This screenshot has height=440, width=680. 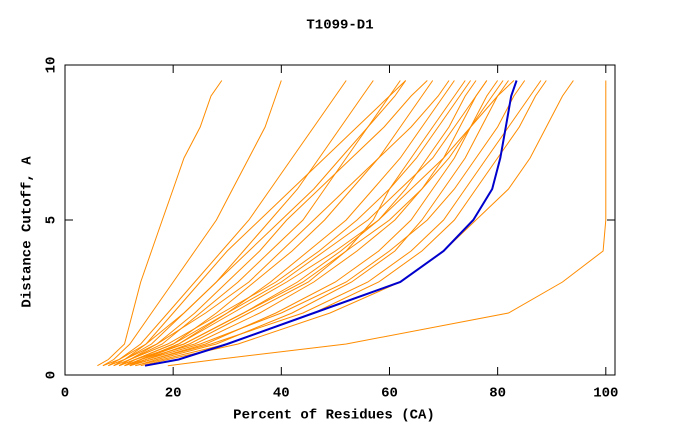 What do you see at coordinates (173, 394) in the screenshot?
I see `x-tick-label: 20` at bounding box center [173, 394].